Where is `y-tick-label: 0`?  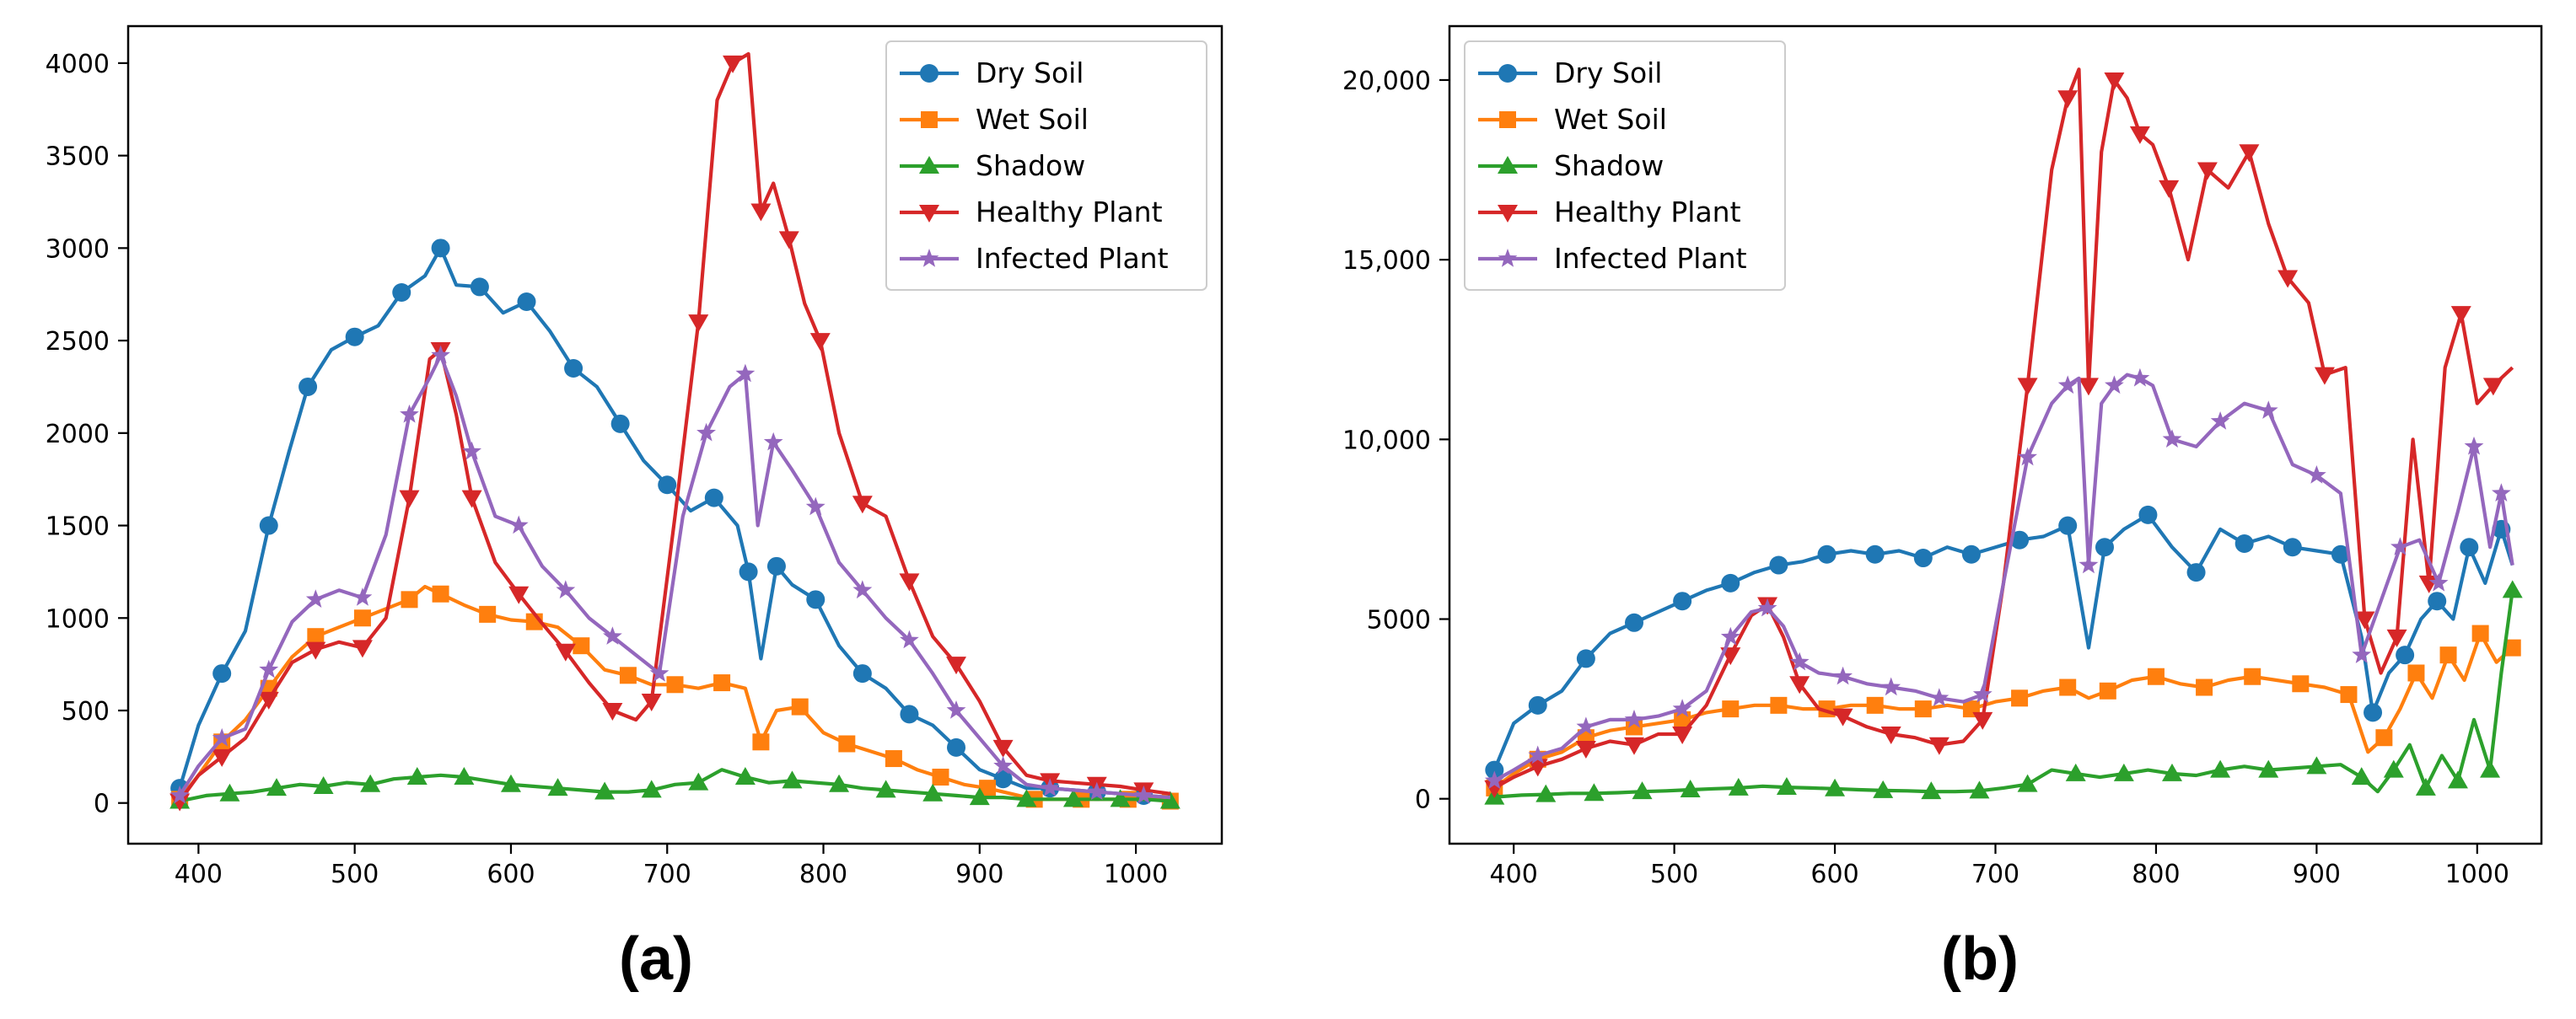
y-tick-label: 0 is located at coordinates (1423, 800).